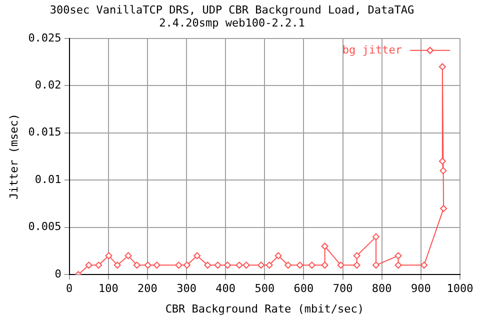 This screenshot has width=480, height=320. Describe the element at coordinates (148, 289) in the screenshot. I see `x-tick-label: 200` at that location.